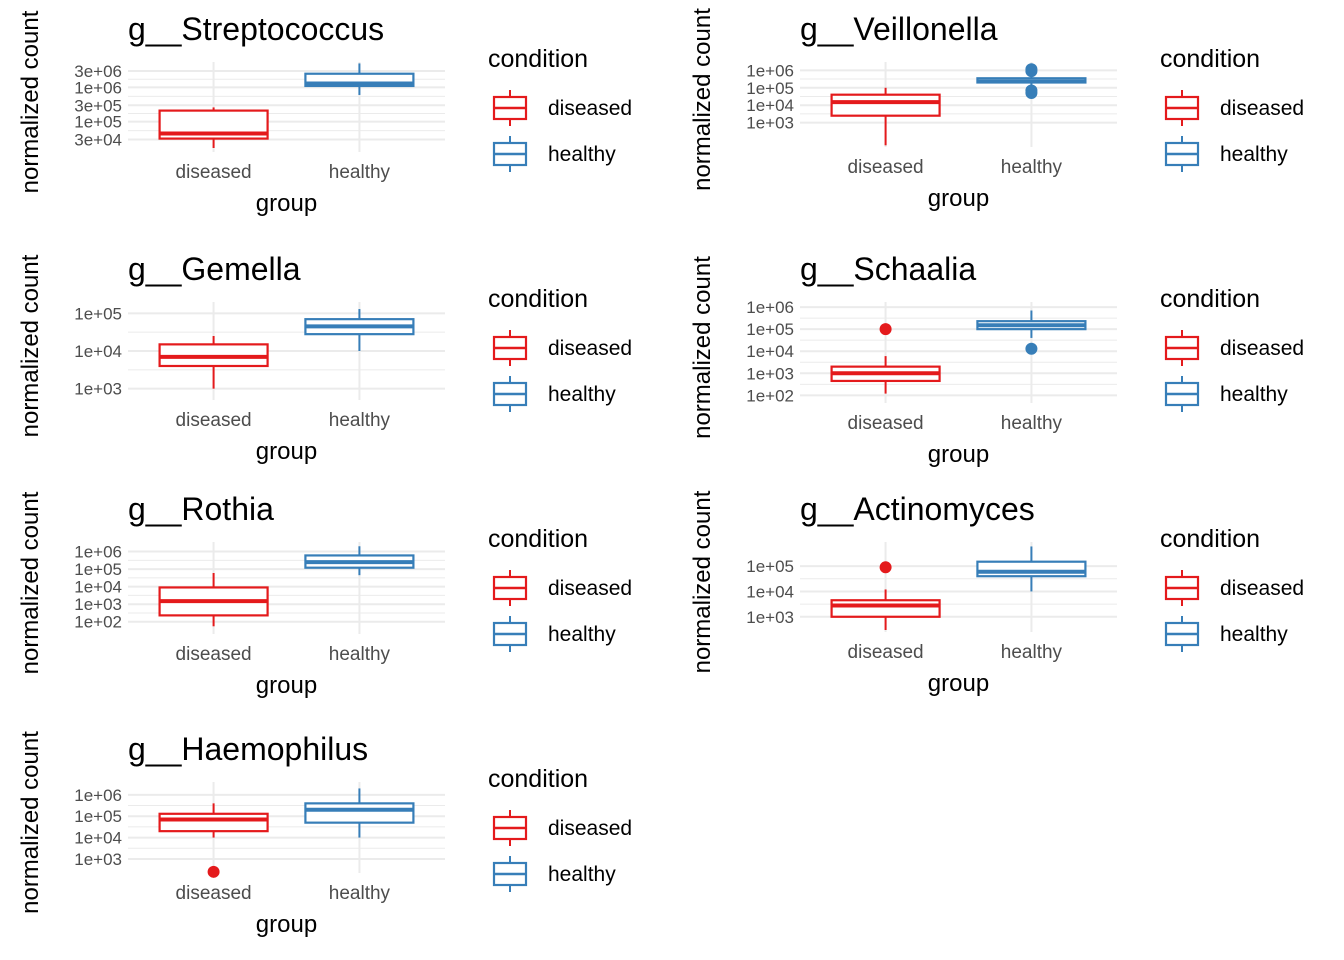  Describe the element at coordinates (888, 269) in the screenshot. I see `panel-title: g__Schaalia` at that location.